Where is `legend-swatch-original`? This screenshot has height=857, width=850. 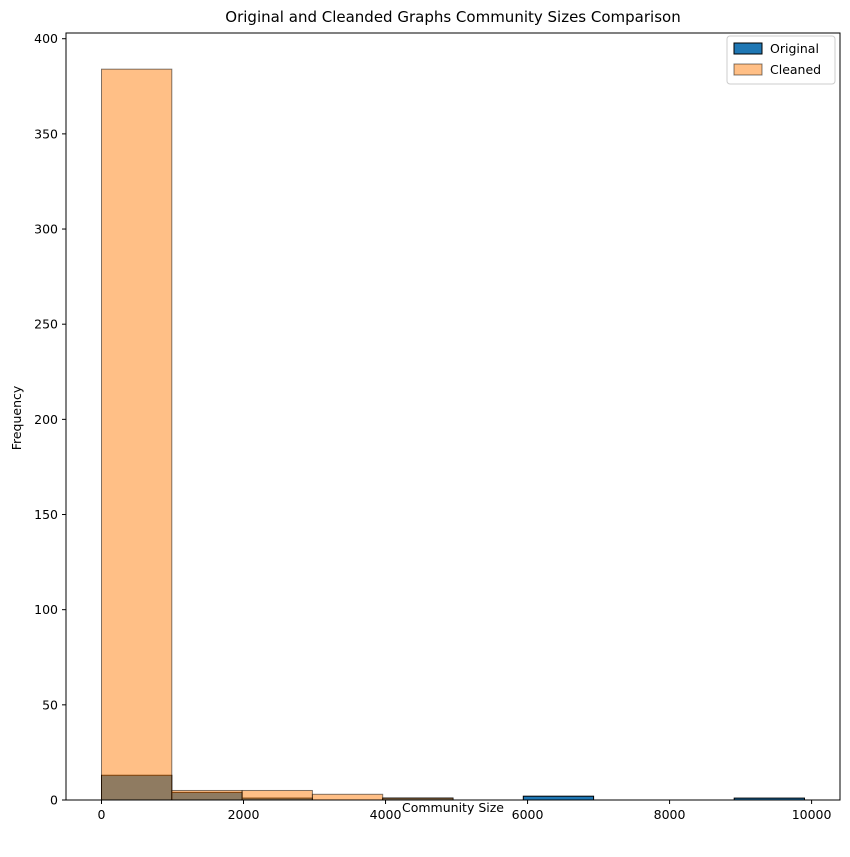
legend-swatch-original is located at coordinates (748, 48).